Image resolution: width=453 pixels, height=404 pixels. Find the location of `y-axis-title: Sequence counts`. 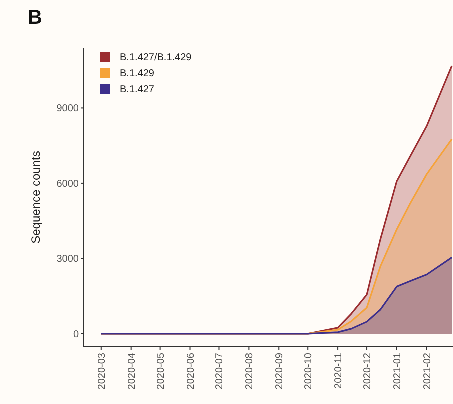

y-axis-title: Sequence counts is located at coordinates (36, 197).